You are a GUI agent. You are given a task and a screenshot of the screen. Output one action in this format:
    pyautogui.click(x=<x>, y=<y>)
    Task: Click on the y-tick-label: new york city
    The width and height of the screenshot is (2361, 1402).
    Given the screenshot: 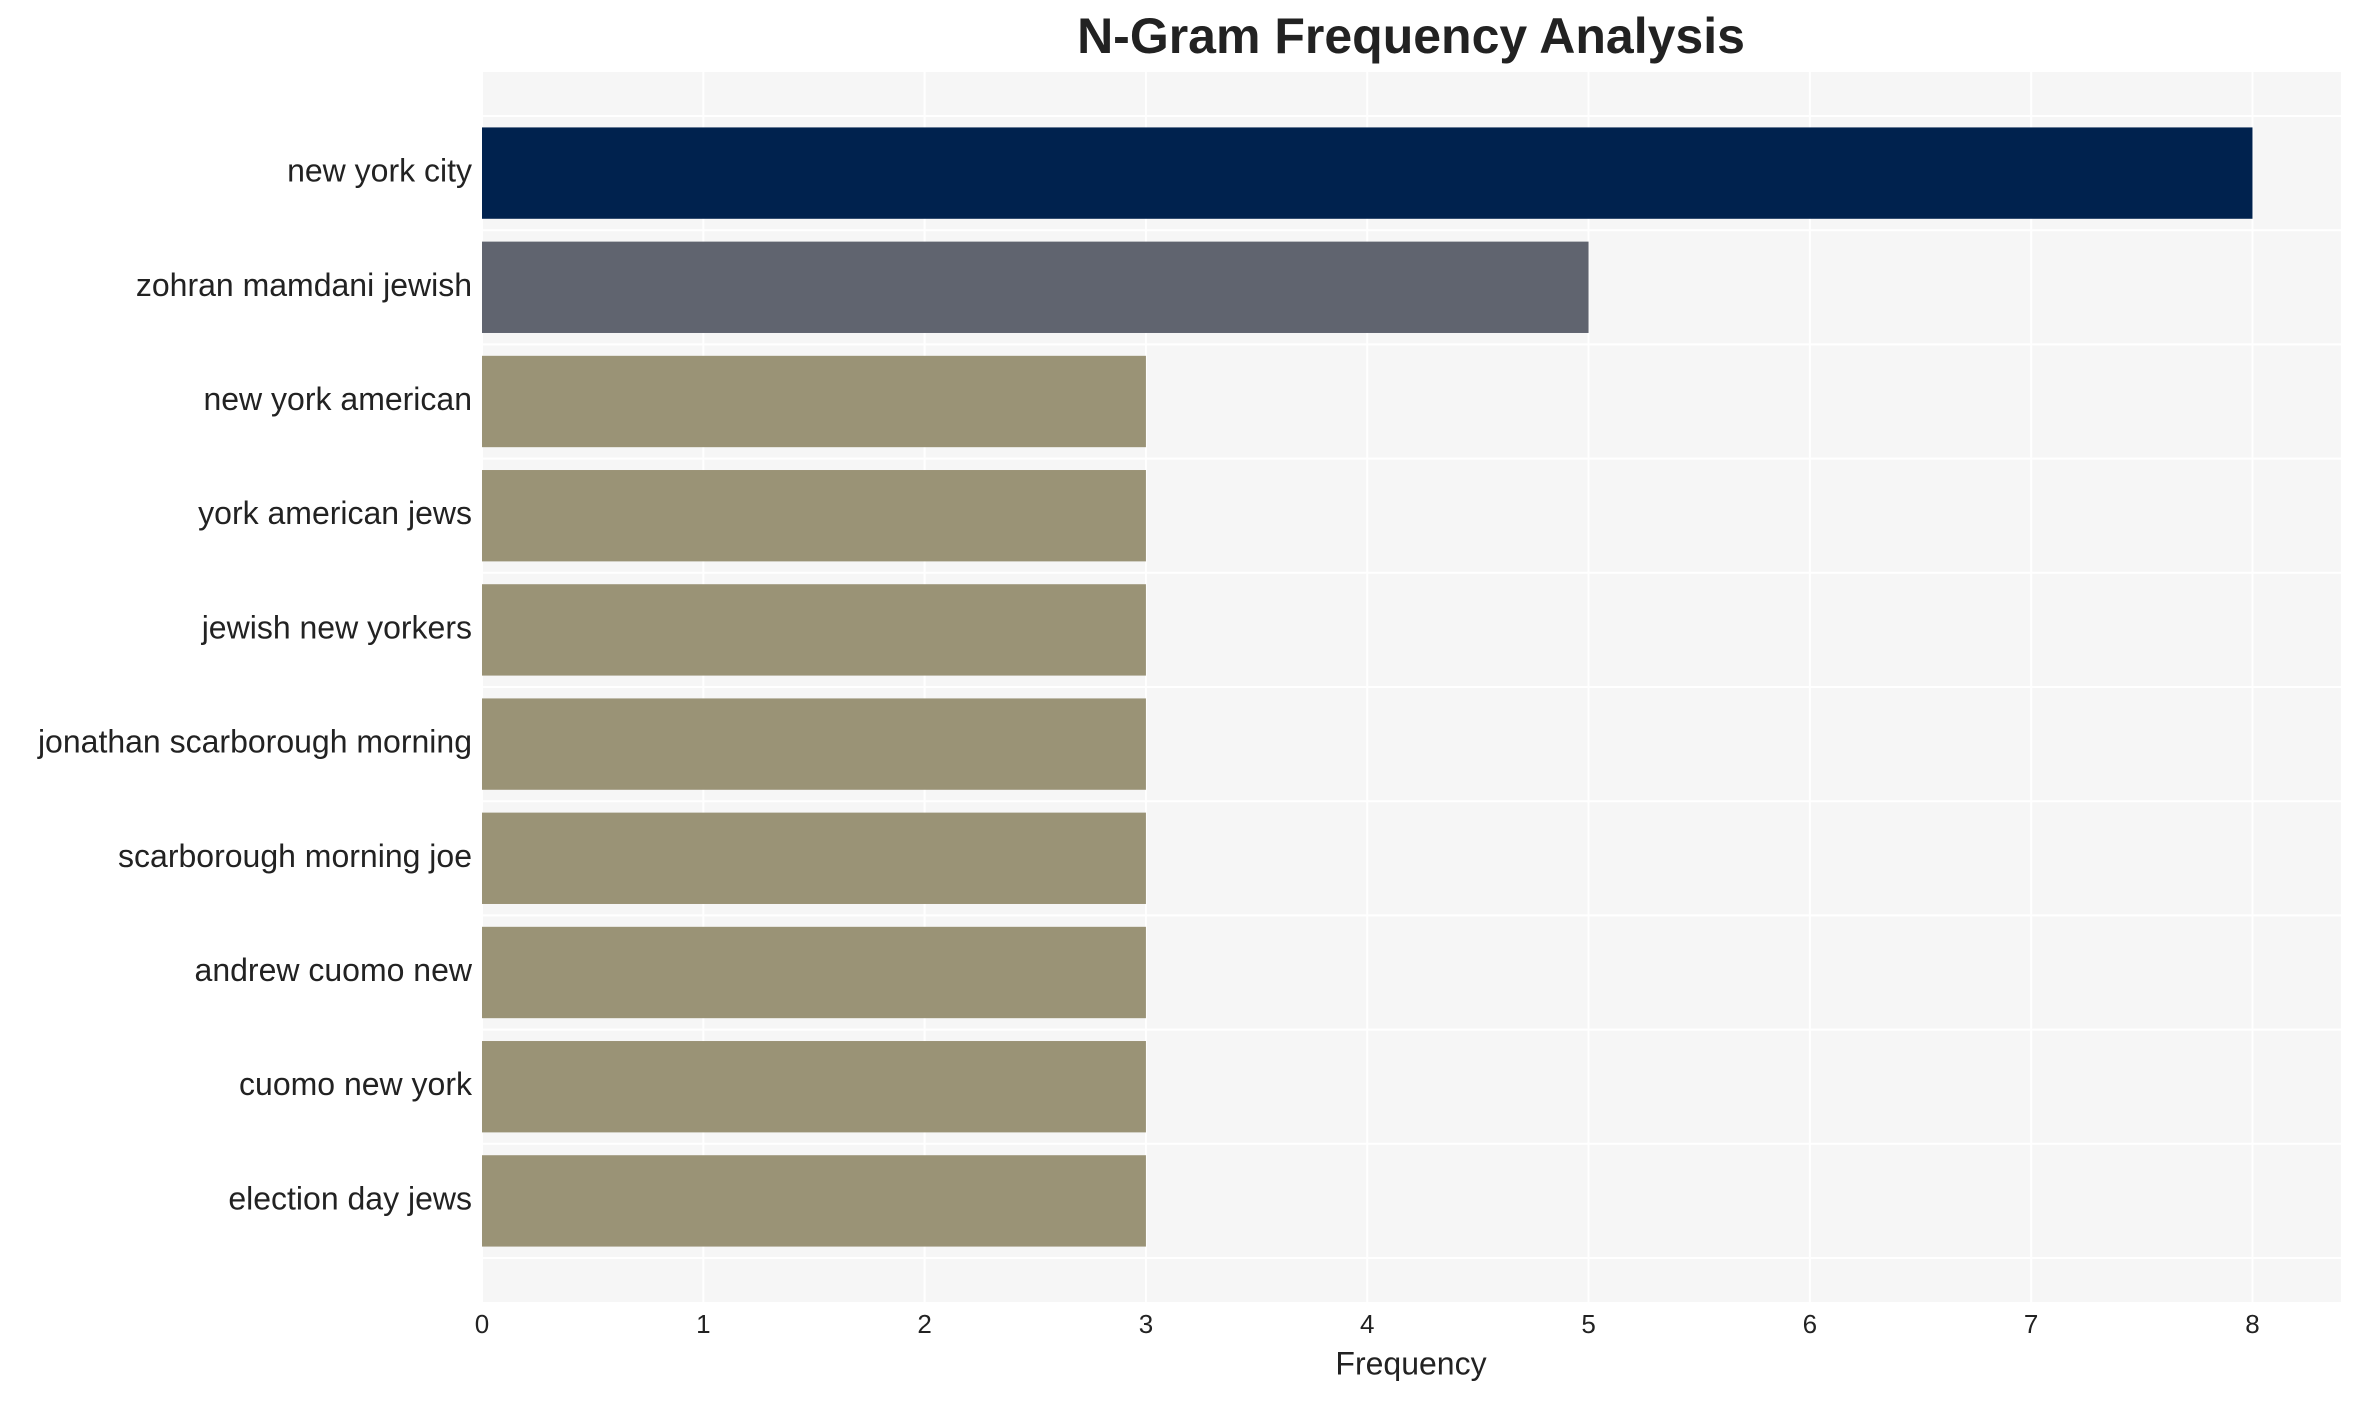 What is the action you would take?
    pyautogui.click(x=379, y=171)
    